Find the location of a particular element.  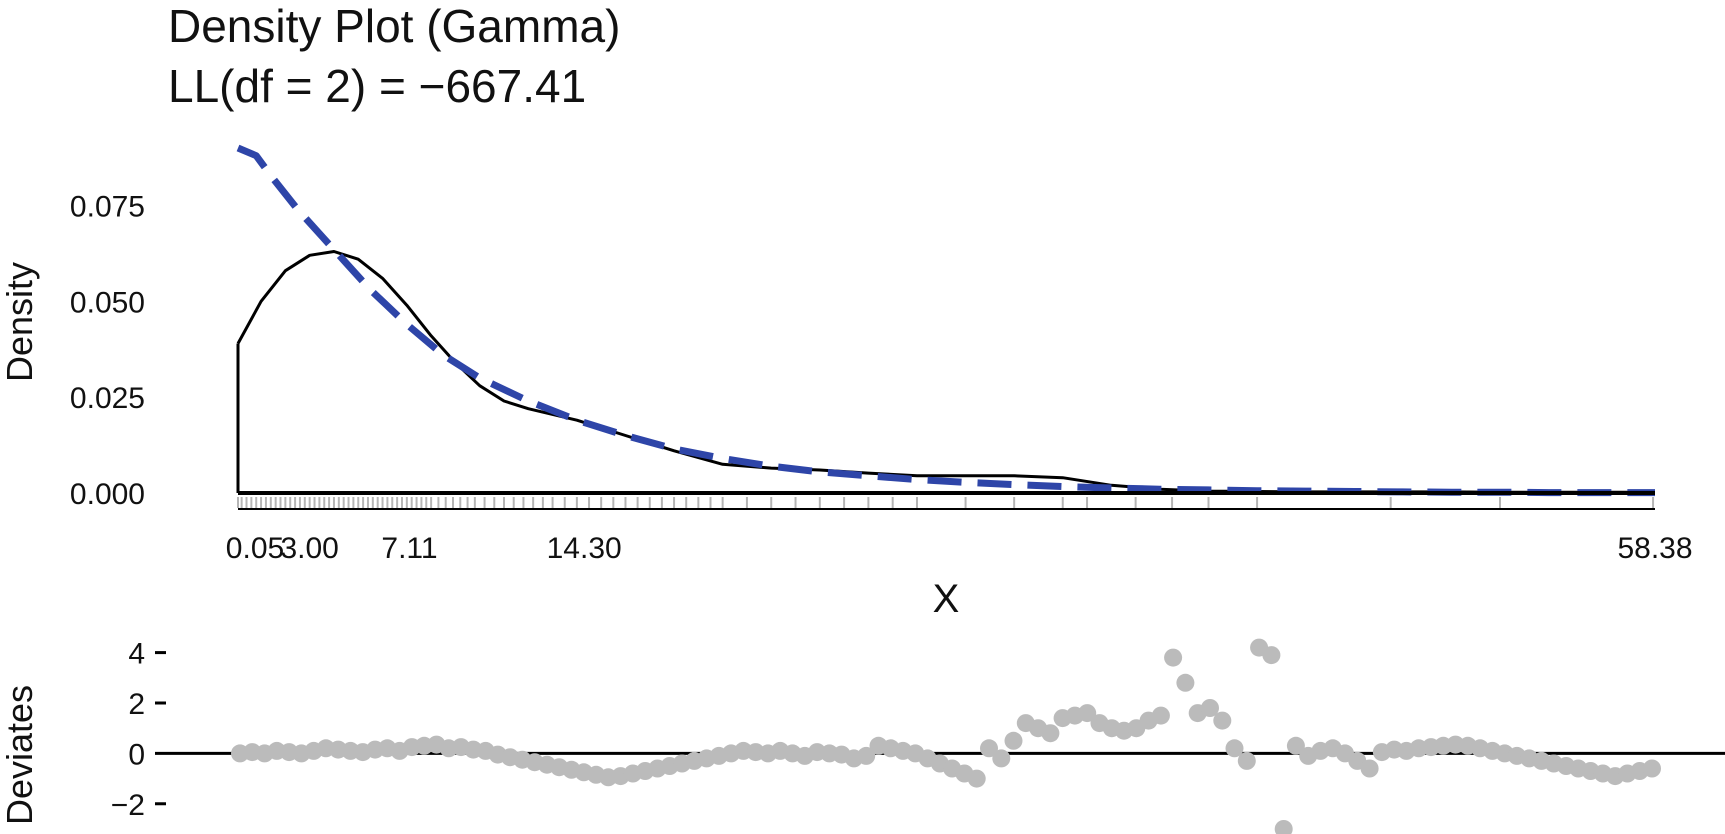

deviates-y-tick-label: −2 is located at coordinates (128, 805).